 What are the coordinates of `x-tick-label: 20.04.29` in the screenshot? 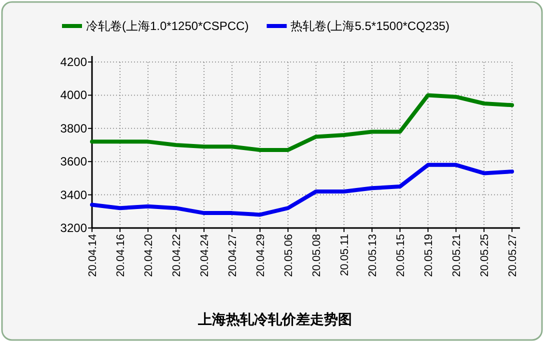 It's located at (261, 255).